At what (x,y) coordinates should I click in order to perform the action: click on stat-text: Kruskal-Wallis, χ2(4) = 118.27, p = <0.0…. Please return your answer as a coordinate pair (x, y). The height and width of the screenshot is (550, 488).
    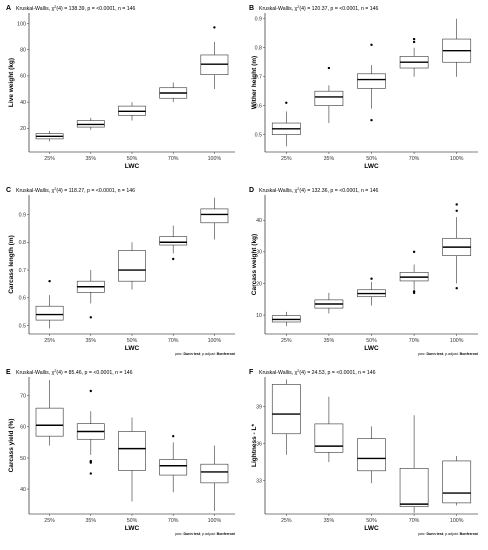
    Looking at the image, I should click on (75, 190).